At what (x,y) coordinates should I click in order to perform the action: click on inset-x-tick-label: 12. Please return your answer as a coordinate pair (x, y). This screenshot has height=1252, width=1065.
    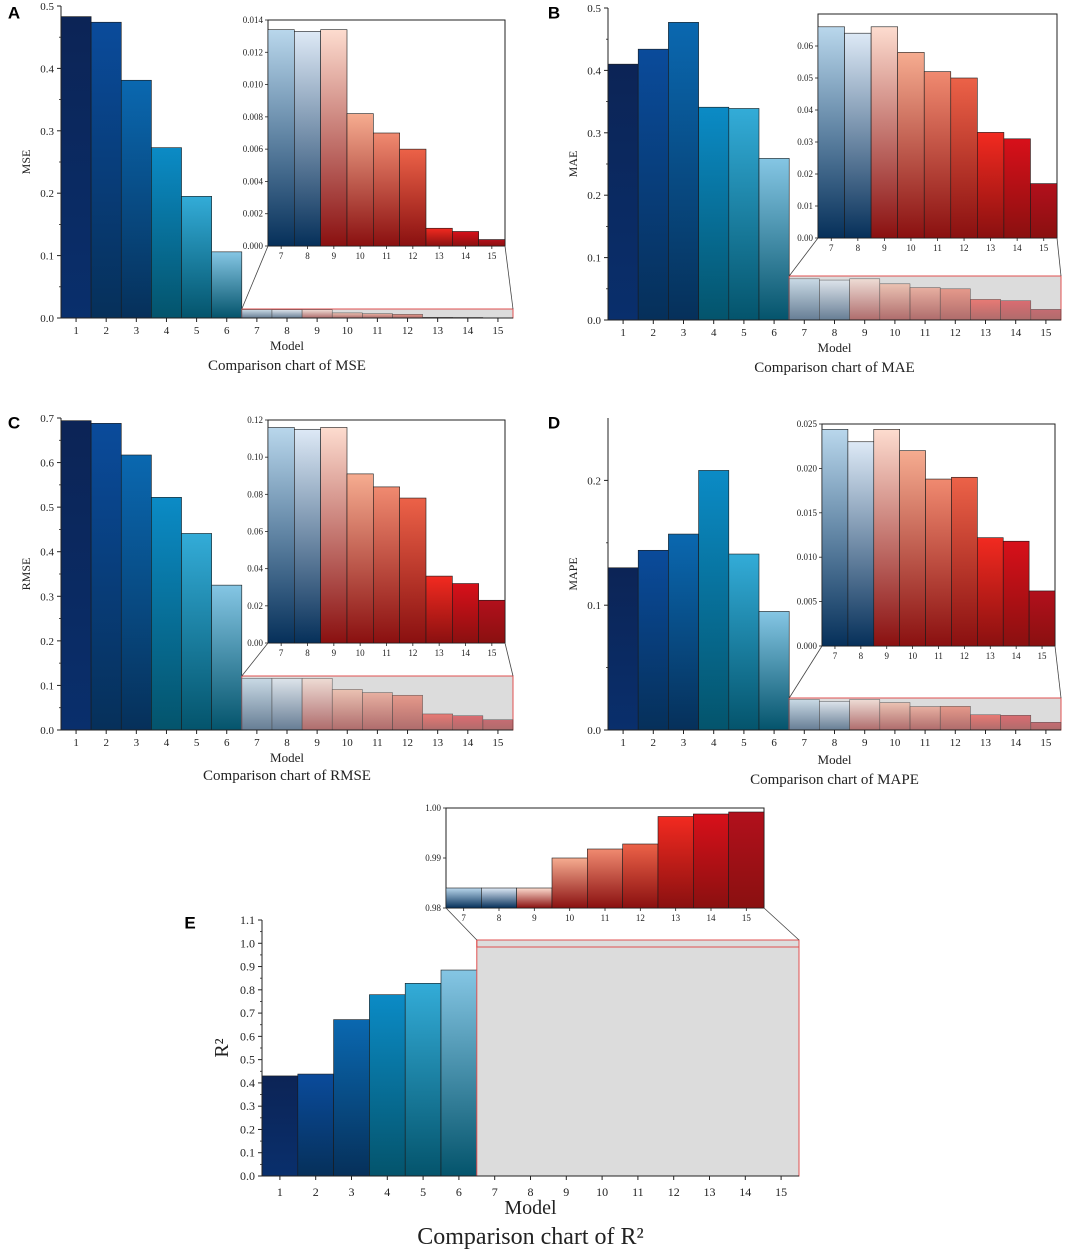
    Looking at the image, I should click on (412, 653).